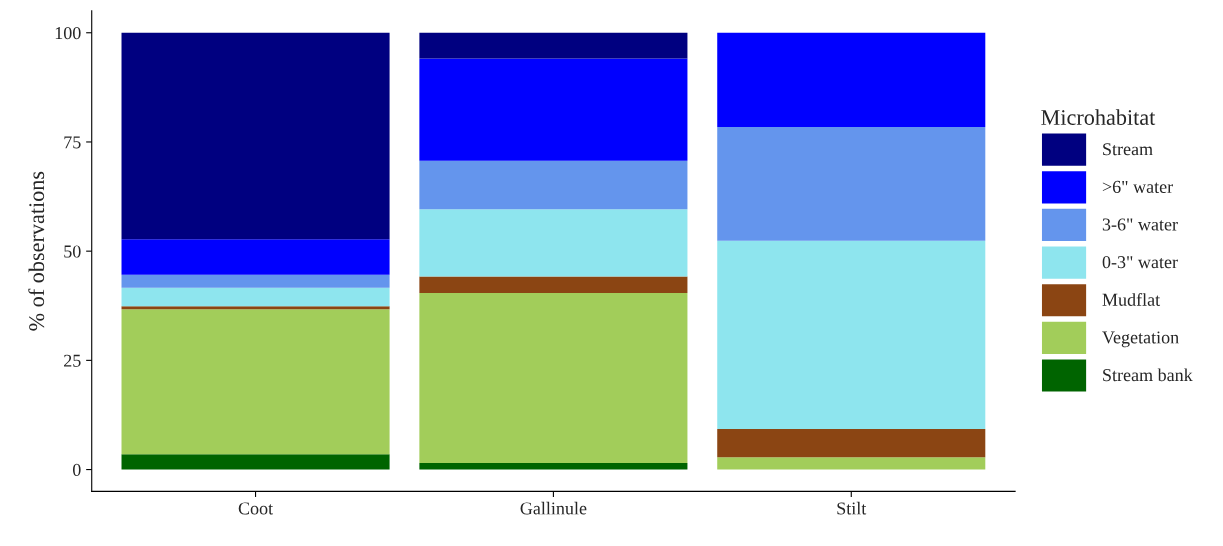  I want to click on legend-label: Mudflat, so click(1131, 299).